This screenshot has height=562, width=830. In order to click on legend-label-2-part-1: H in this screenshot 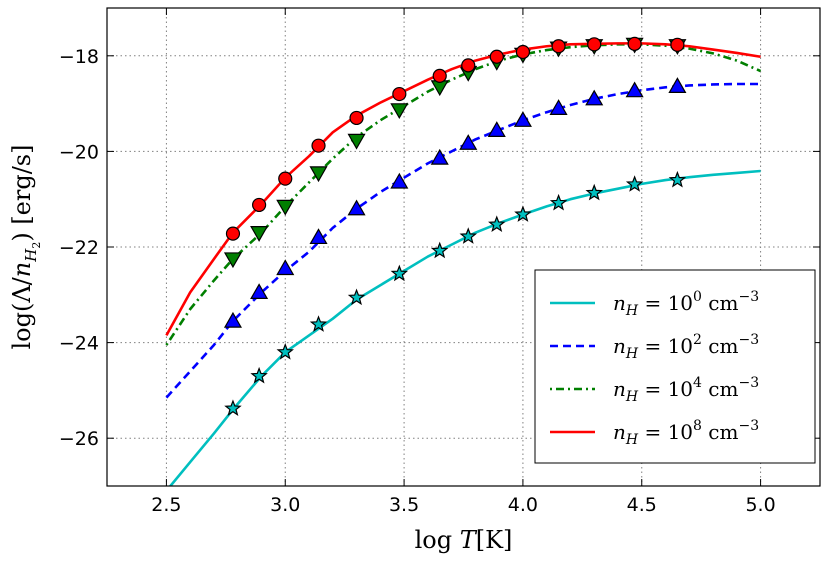, I will do `click(632, 397)`.